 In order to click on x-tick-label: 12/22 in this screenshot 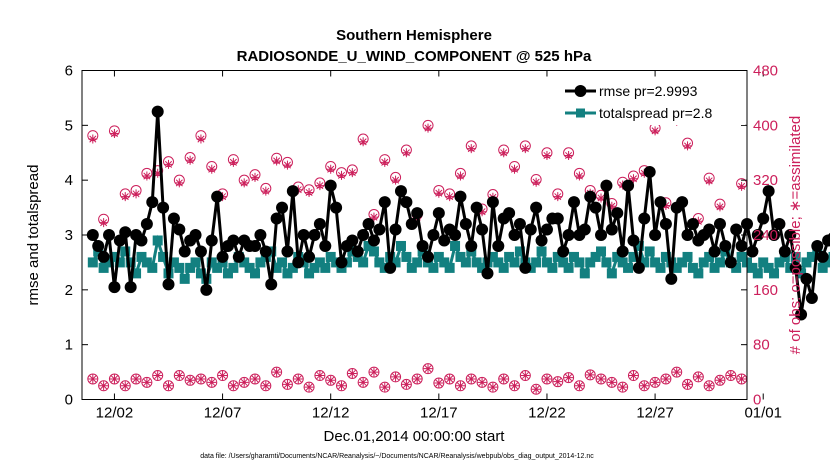, I will do `click(547, 413)`.